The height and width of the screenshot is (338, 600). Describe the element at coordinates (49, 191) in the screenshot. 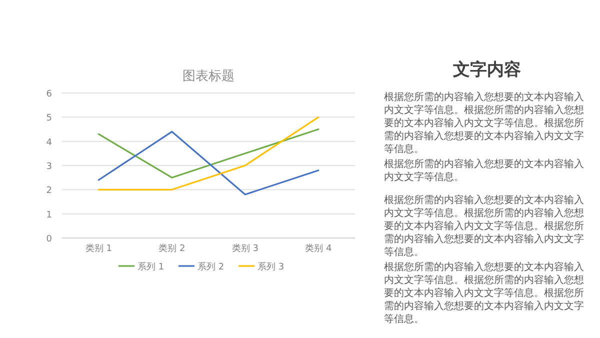

I see `y-tick-label: 2` at that location.